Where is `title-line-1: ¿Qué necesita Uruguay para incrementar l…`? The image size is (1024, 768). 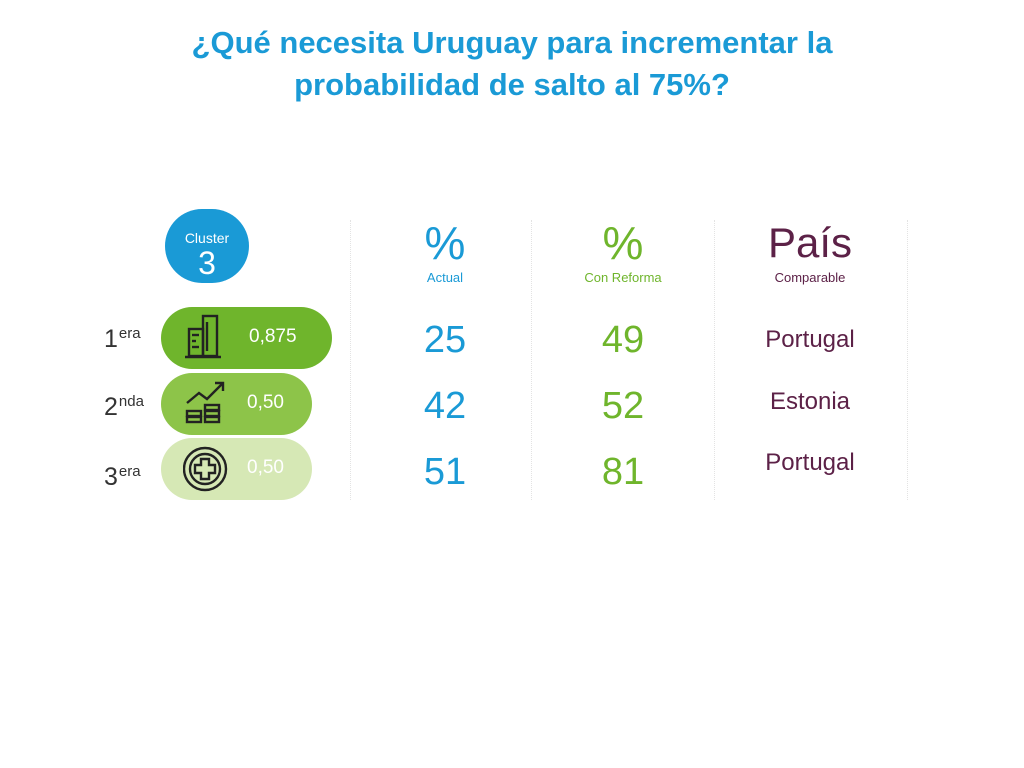
title-line-1: ¿Qué necesita Uruguay para incrementar l… is located at coordinates (512, 42).